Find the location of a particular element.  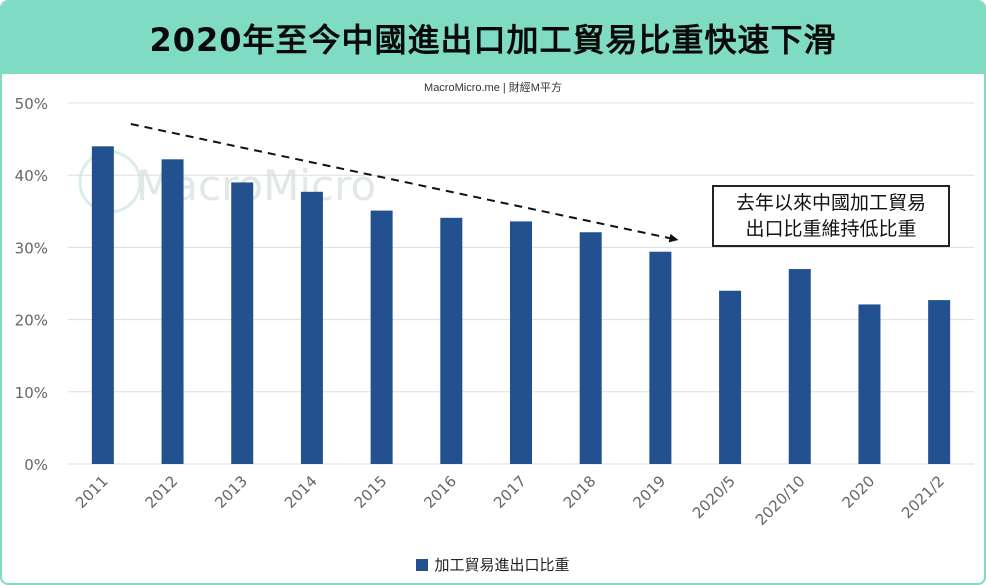

x-tick-label: 2019 is located at coordinates (649, 492).